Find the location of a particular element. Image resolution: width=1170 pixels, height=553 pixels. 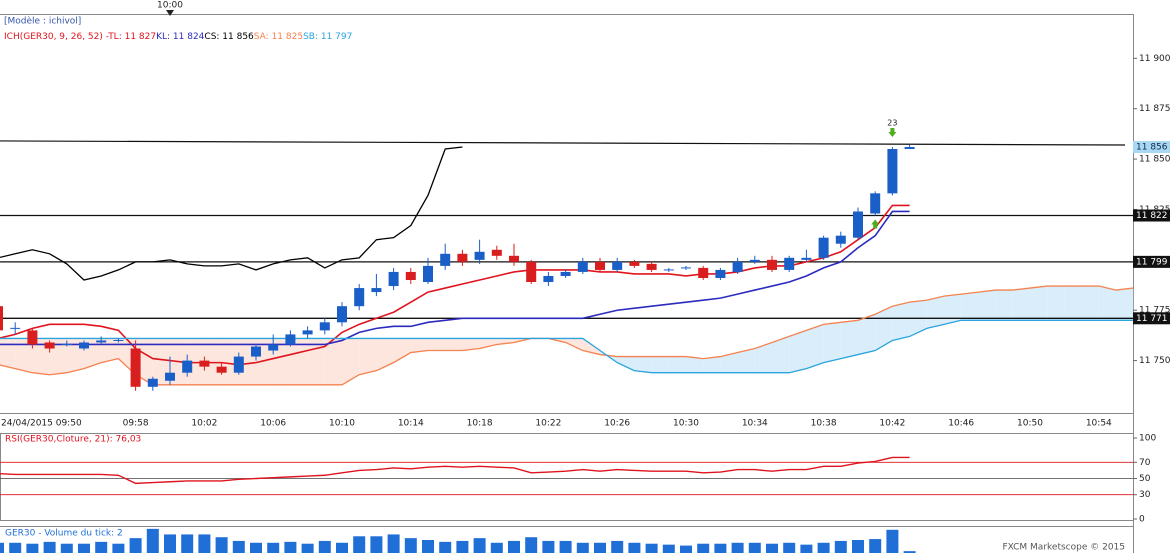

y-tick-label: 11 900 is located at coordinates (1154, 59).